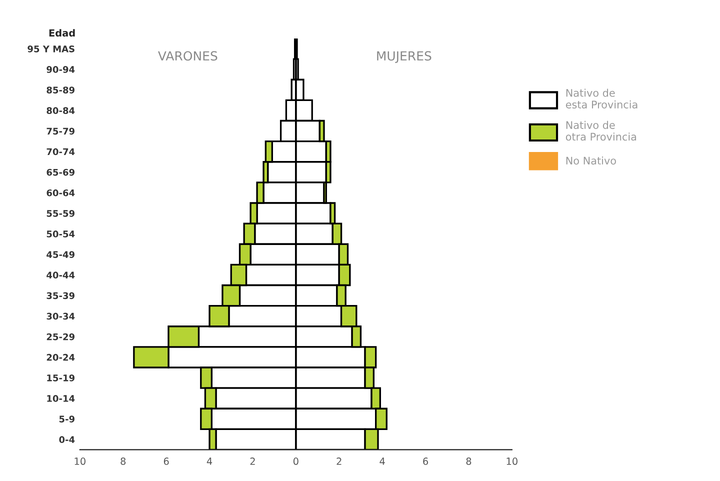  What do you see at coordinates (60, 357) in the screenshot?
I see `y-tick-label: 20-24` at bounding box center [60, 357].